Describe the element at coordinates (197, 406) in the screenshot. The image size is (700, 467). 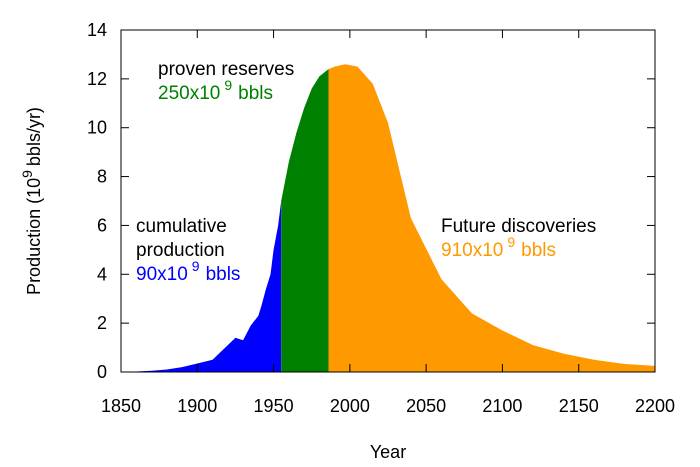
I see `x-tick-label: 1900` at that location.